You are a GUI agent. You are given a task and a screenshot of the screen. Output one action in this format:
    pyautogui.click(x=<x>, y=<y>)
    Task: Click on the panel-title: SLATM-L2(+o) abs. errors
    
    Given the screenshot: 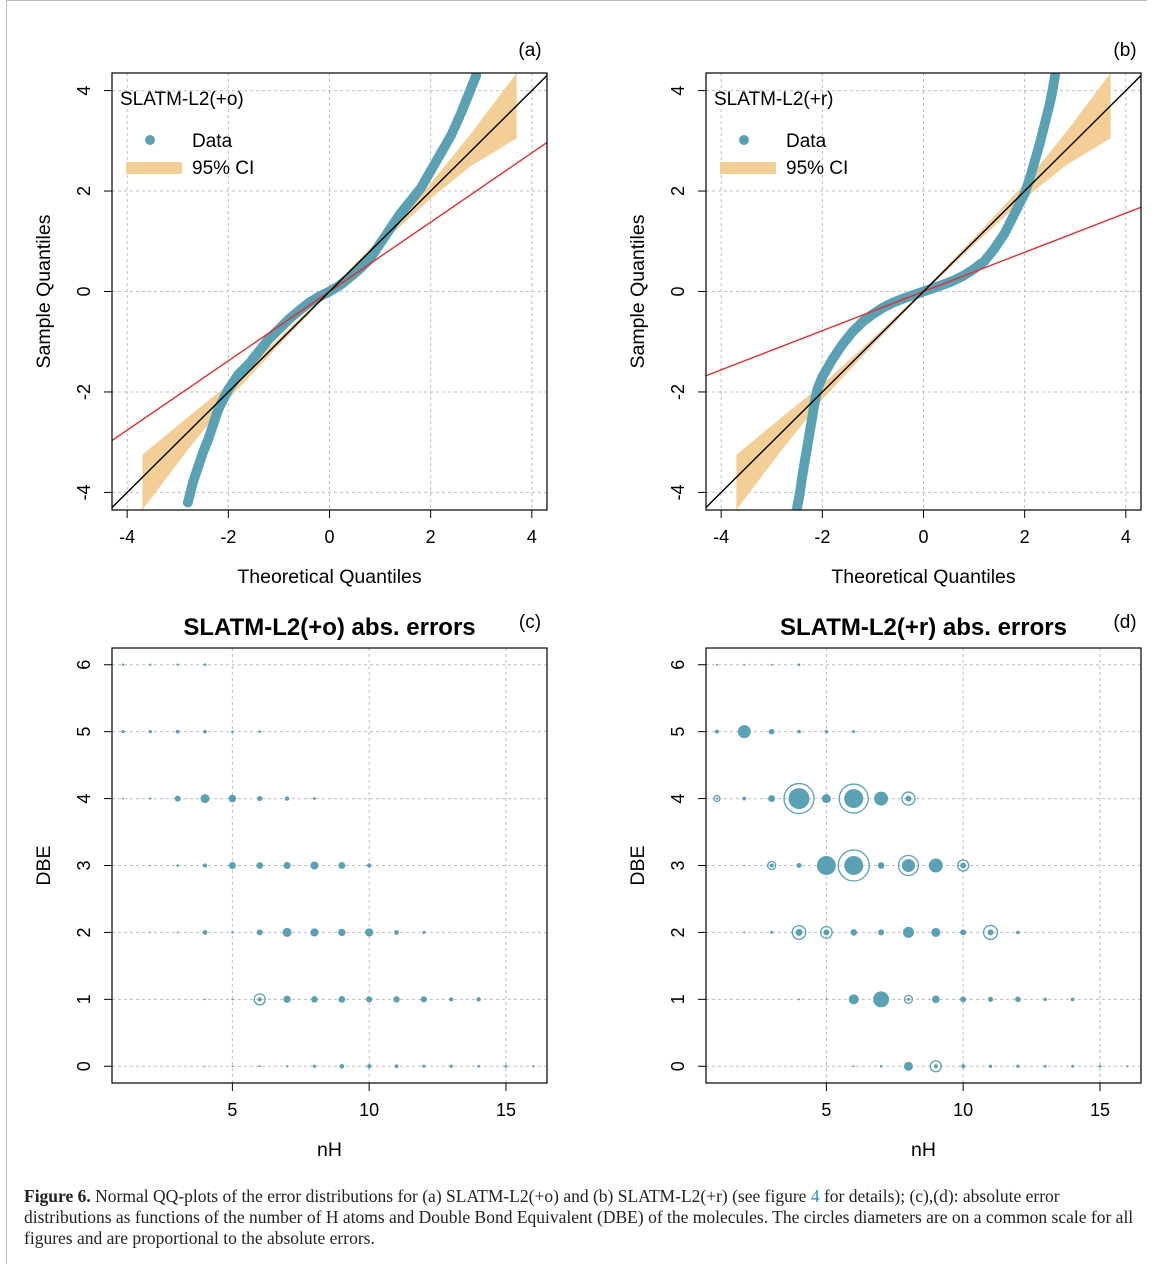 What is the action you would take?
    pyautogui.click(x=329, y=627)
    